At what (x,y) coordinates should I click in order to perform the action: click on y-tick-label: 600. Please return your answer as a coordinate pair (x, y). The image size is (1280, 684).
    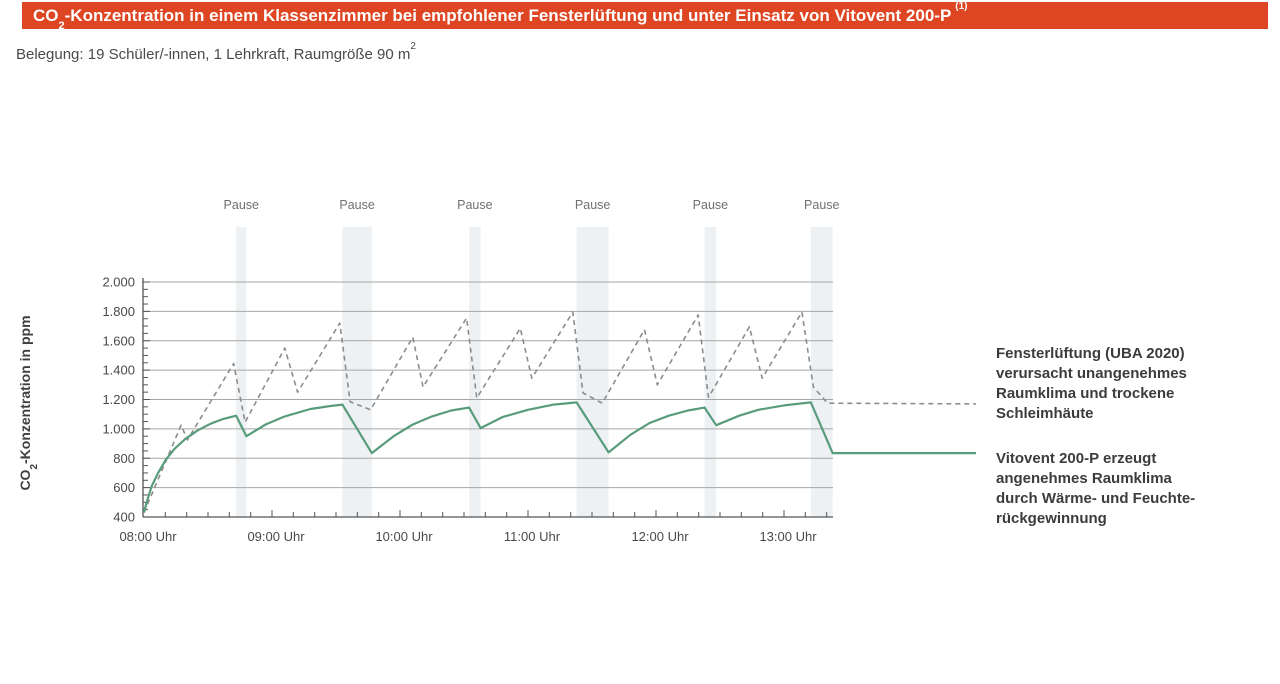
    Looking at the image, I should click on (124, 487).